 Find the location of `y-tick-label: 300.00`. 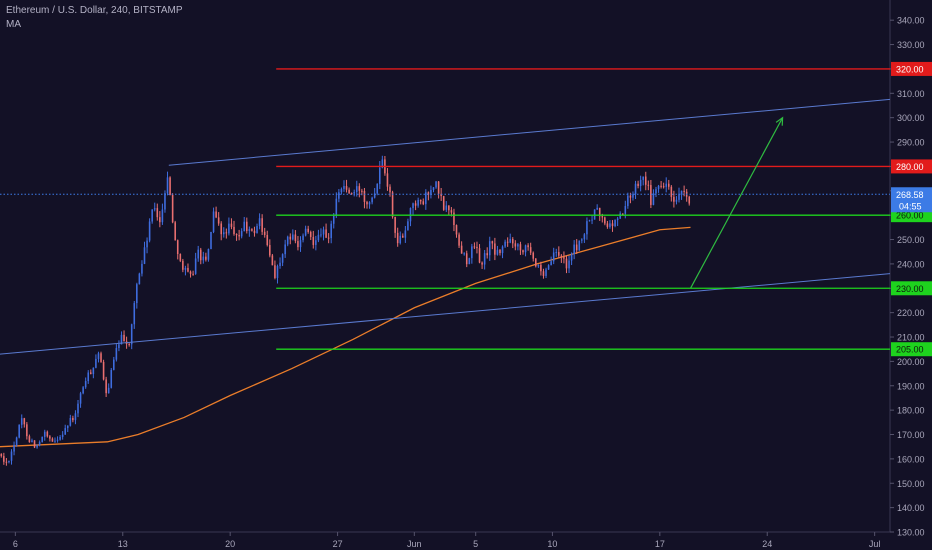

y-tick-label: 300.00 is located at coordinates (911, 118).